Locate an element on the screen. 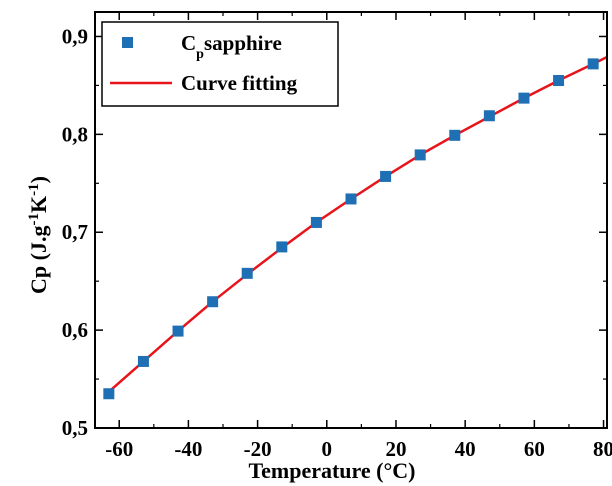 Image resolution: width=612 pixels, height=486 pixels. y-tick-label: 0,6 is located at coordinates (75, 330).